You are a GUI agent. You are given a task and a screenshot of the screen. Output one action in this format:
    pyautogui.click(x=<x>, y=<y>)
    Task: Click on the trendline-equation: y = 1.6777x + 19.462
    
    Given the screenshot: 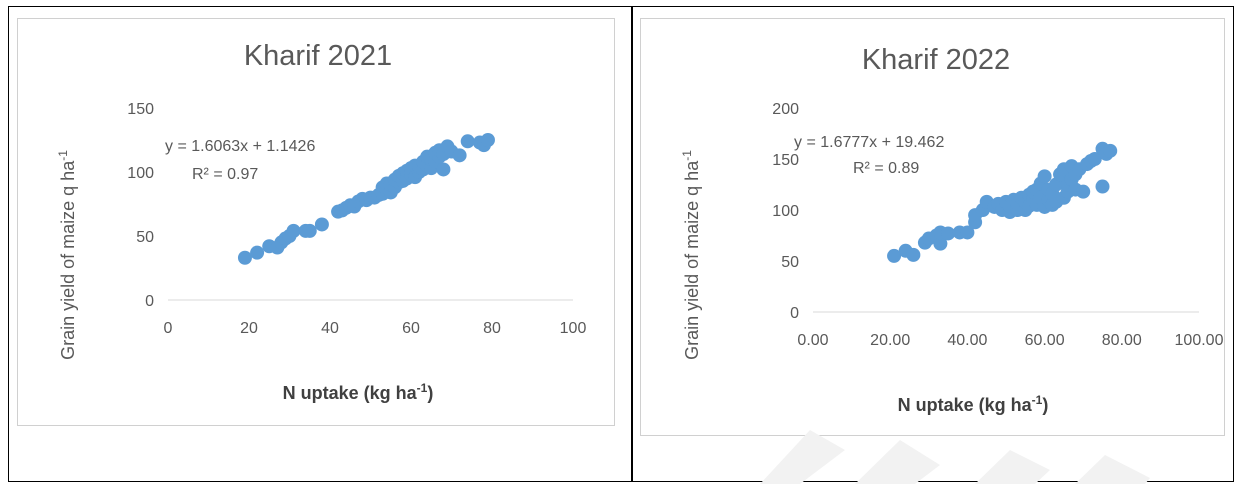 What is the action you would take?
    pyautogui.click(x=869, y=142)
    